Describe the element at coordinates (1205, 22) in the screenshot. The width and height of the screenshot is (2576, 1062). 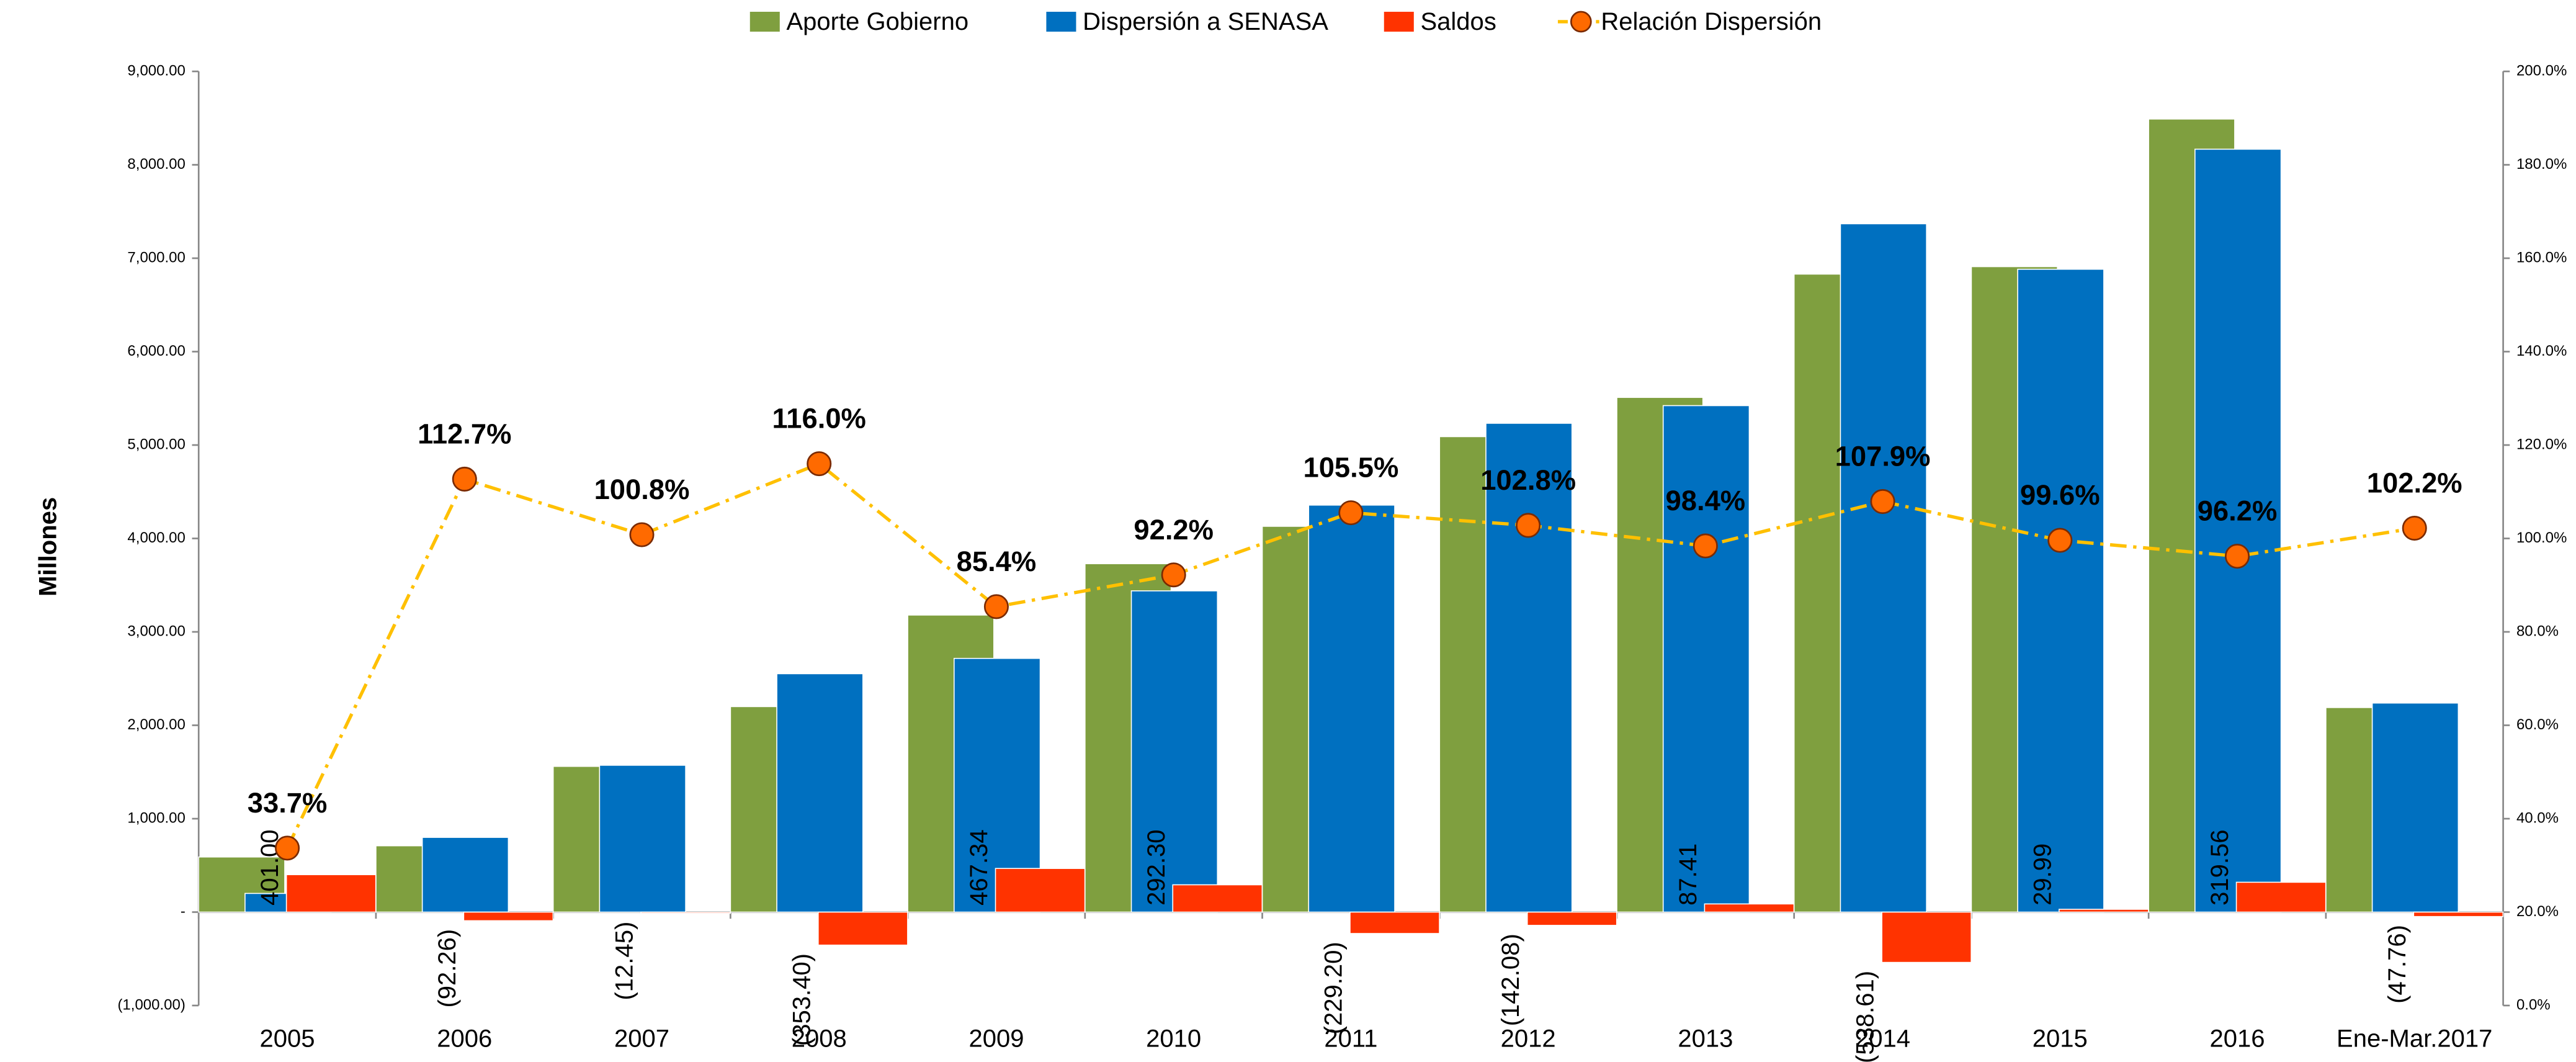
I see `legend-label: Dispersión a SENASA` at that location.